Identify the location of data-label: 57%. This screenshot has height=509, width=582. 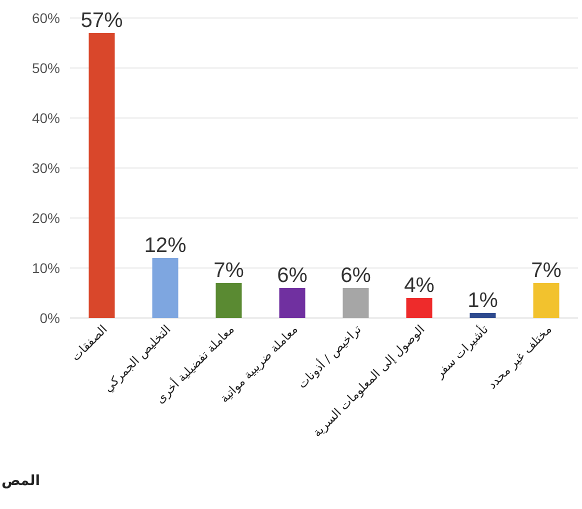
(101, 20).